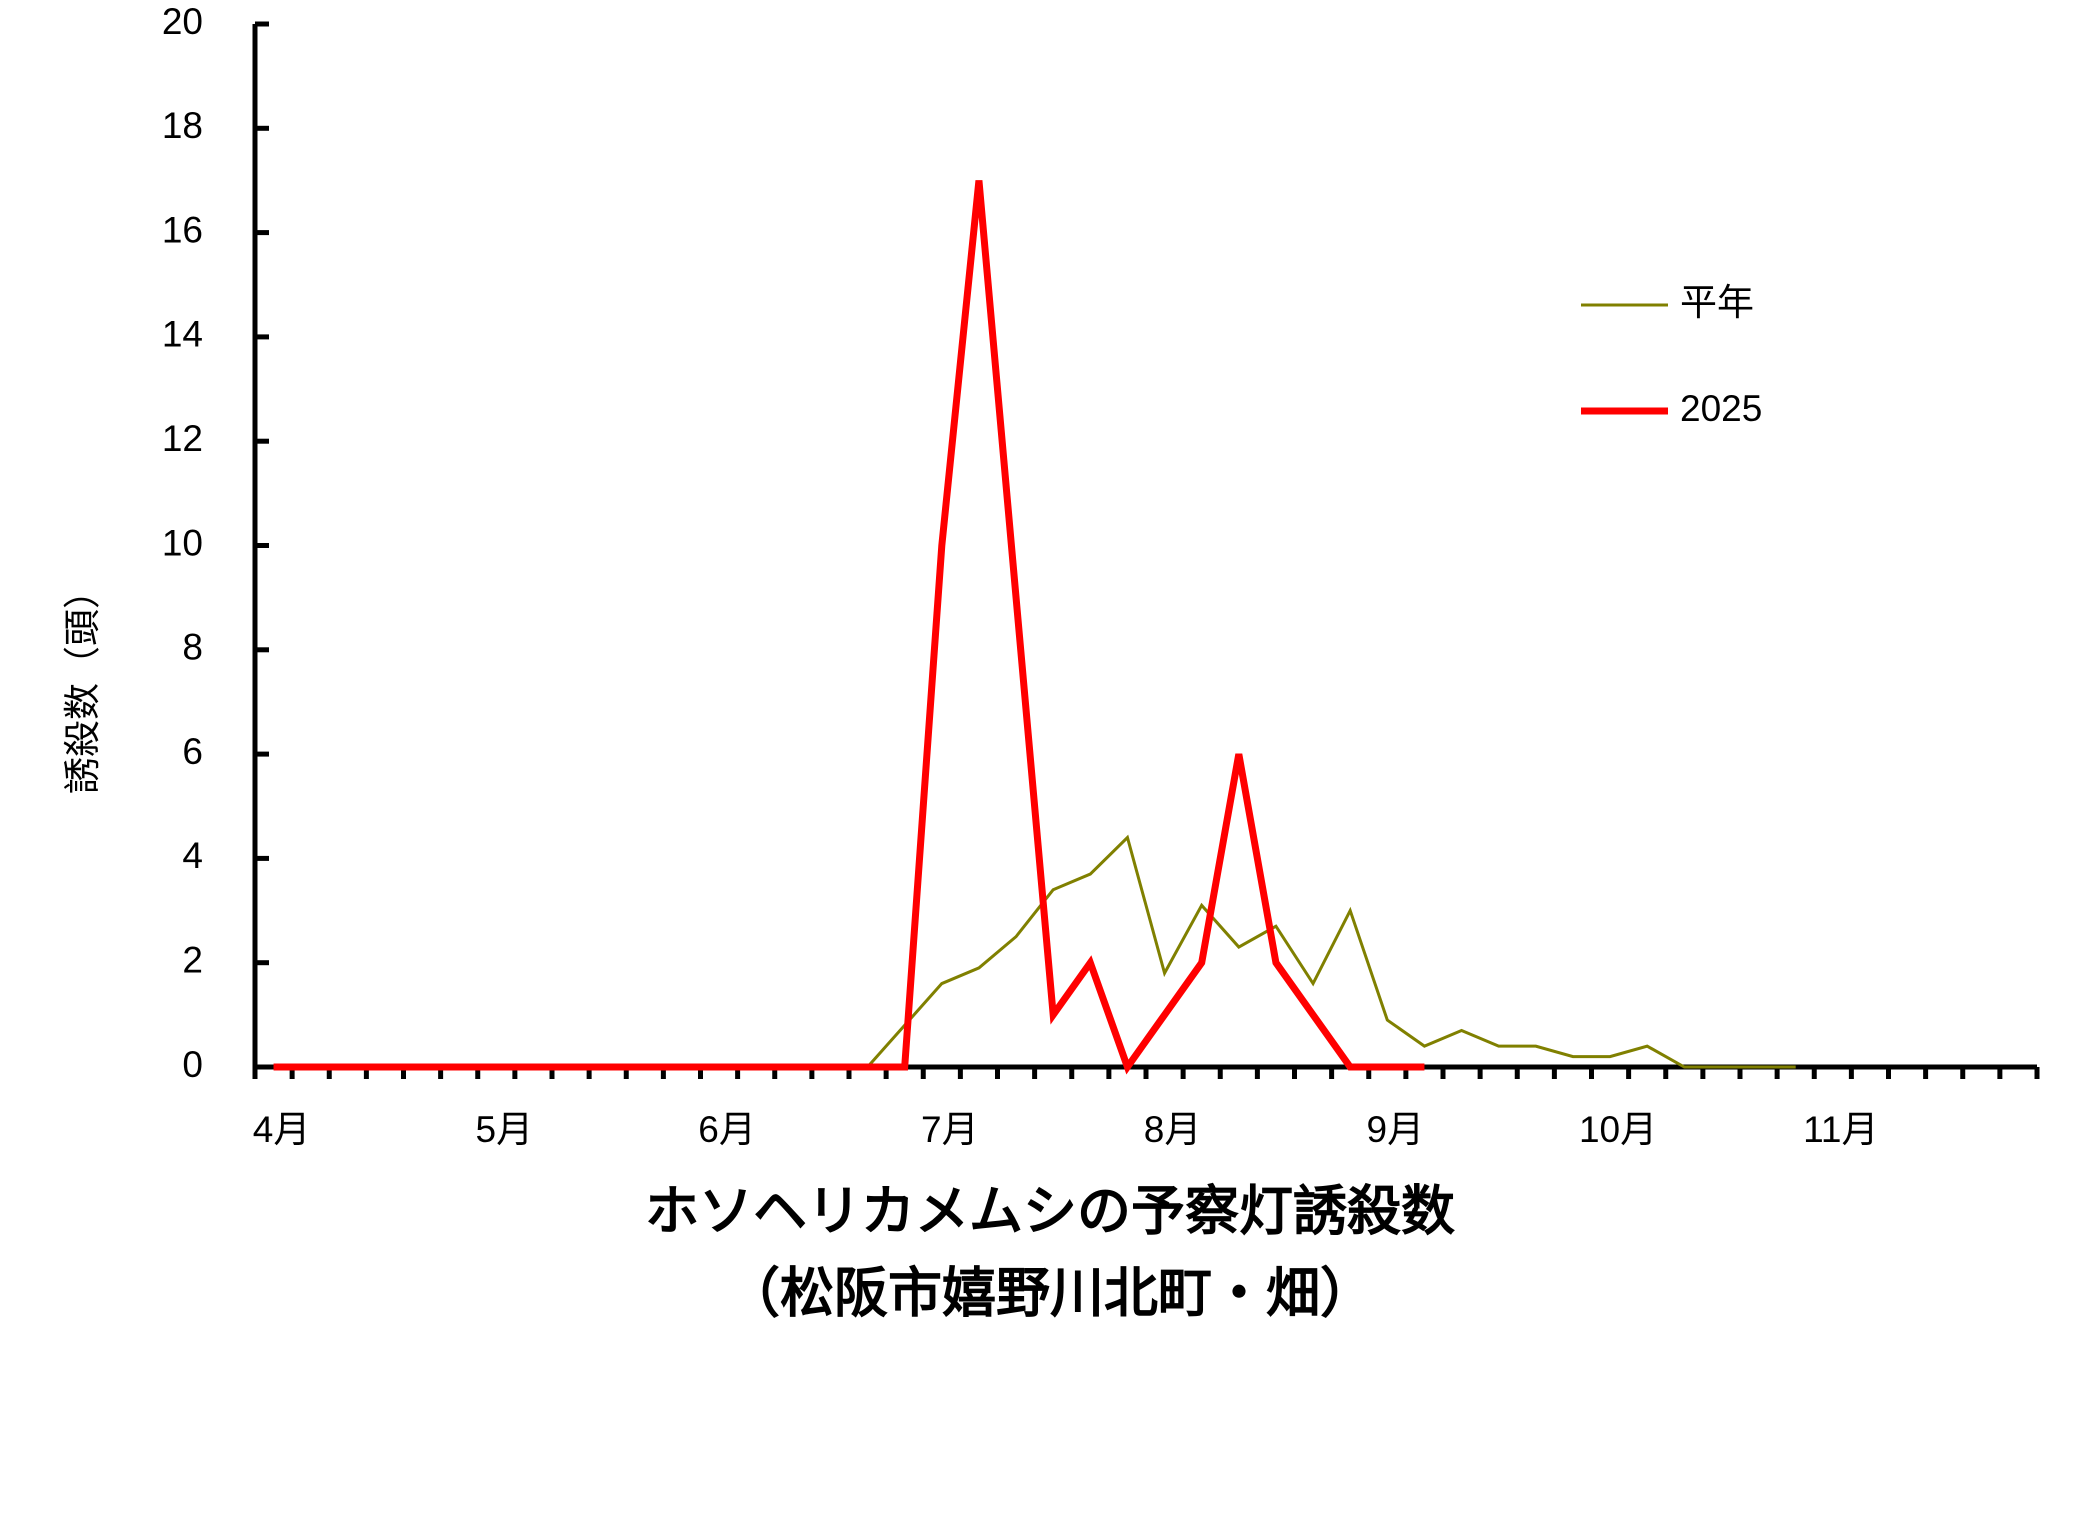 Image resolution: width=2091 pixels, height=1539 pixels. Describe the element at coordinates (282, 1129) in the screenshot. I see `x-tick-label: 4月` at that location.